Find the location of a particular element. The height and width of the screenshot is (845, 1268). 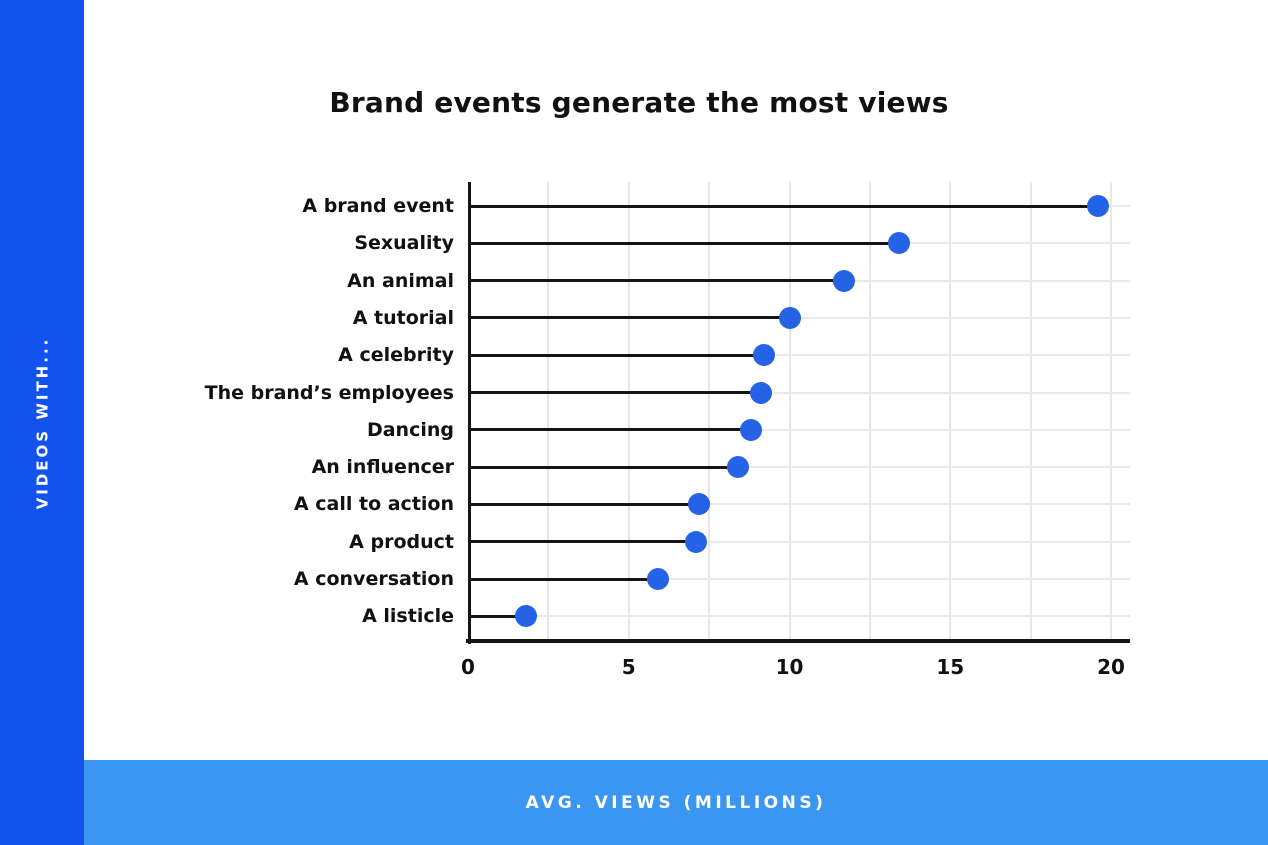

y-axis-line is located at coordinates (469, 413).